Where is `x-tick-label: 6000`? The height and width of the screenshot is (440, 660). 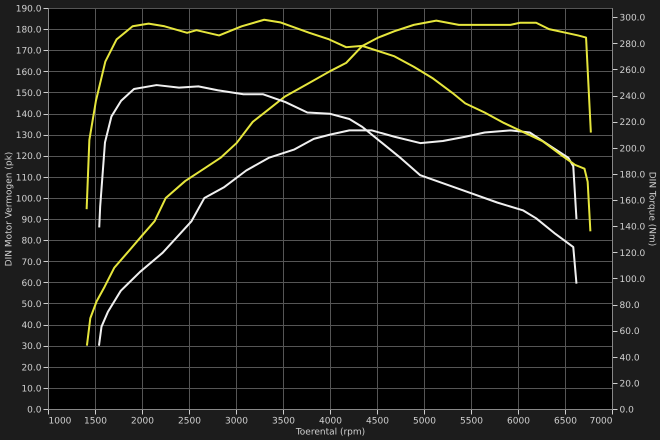
x-tick-label: 6000 is located at coordinates (518, 421).